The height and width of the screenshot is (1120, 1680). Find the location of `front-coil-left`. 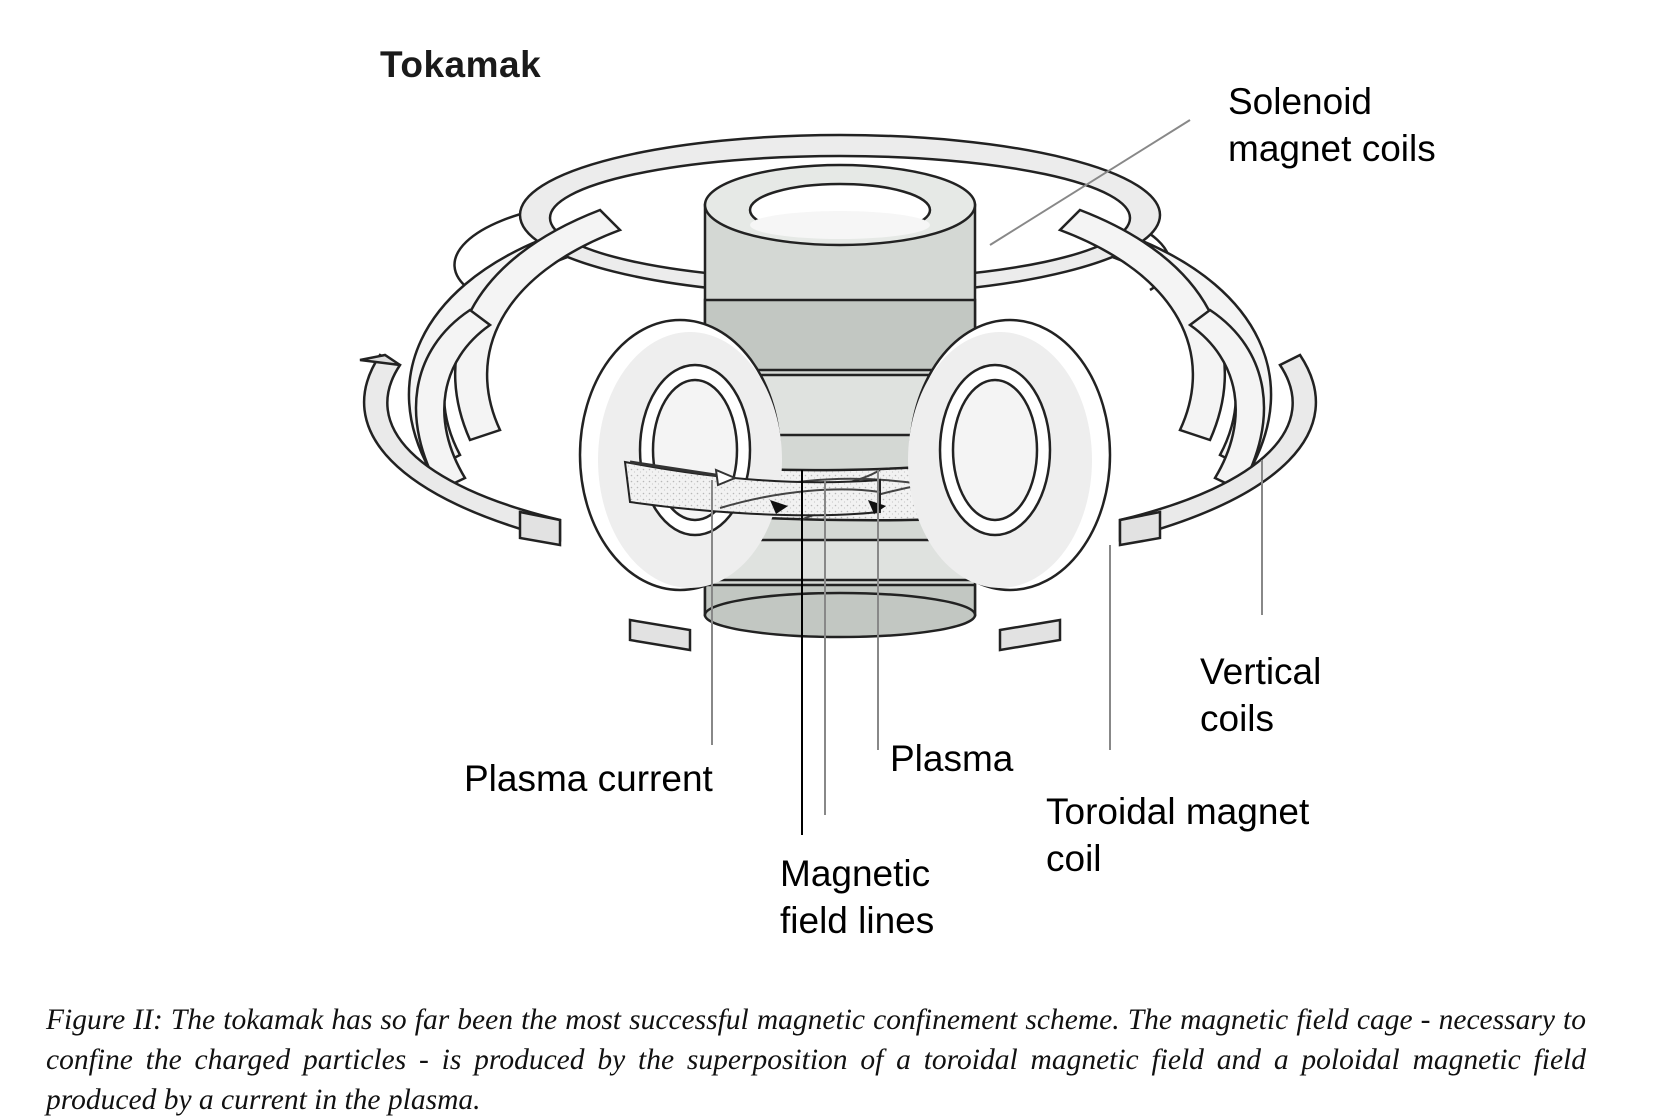

front-coil-left is located at coordinates (680, 455).